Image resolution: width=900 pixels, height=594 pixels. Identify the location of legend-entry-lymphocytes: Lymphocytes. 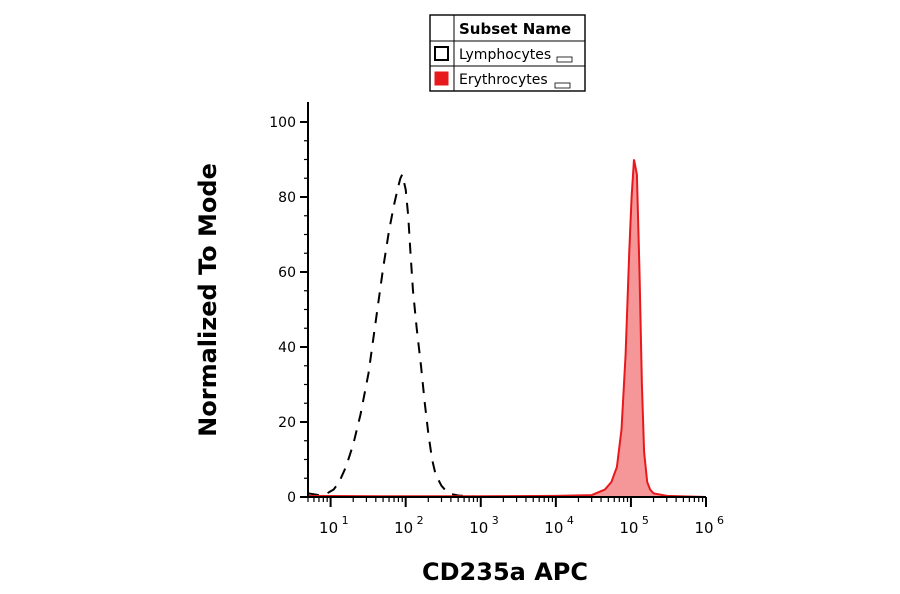
(505, 55).